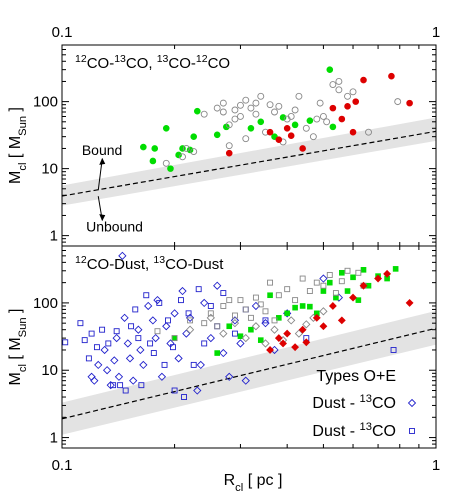 Image resolution: width=458 pixels, height=495 pixels. What do you see at coordinates (15, 378) in the screenshot?
I see `y-axis-label-part: M` at bounding box center [15, 378].